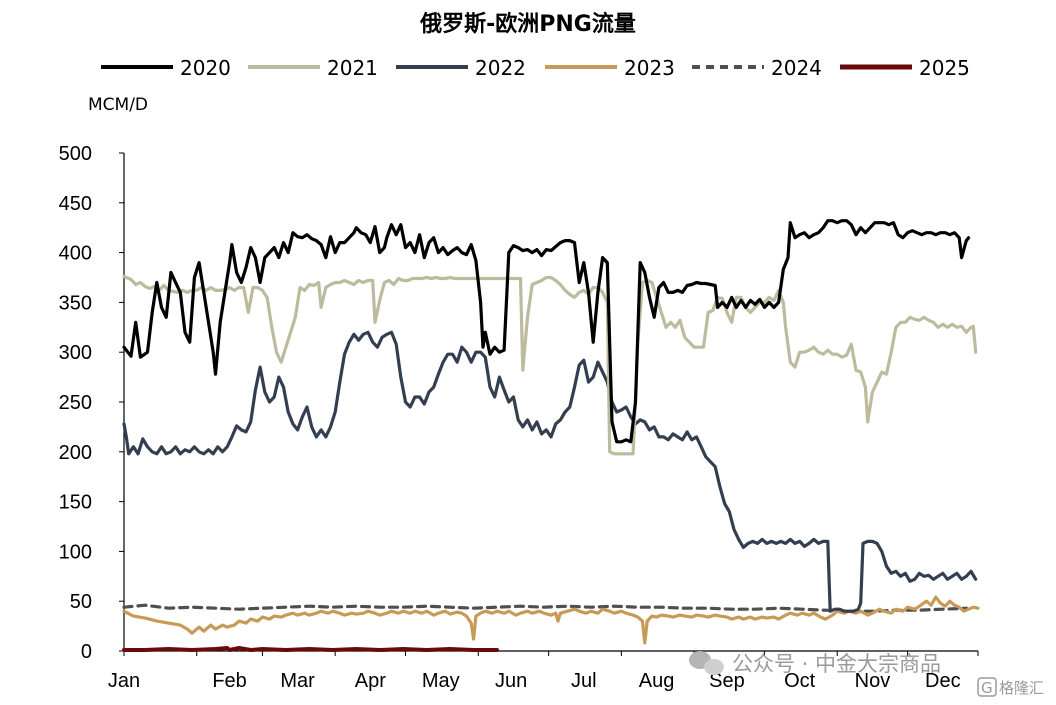 This screenshot has height=705, width=1056. Describe the element at coordinates (500, 68) in the screenshot. I see `legend-label-2022: 2022` at that location.